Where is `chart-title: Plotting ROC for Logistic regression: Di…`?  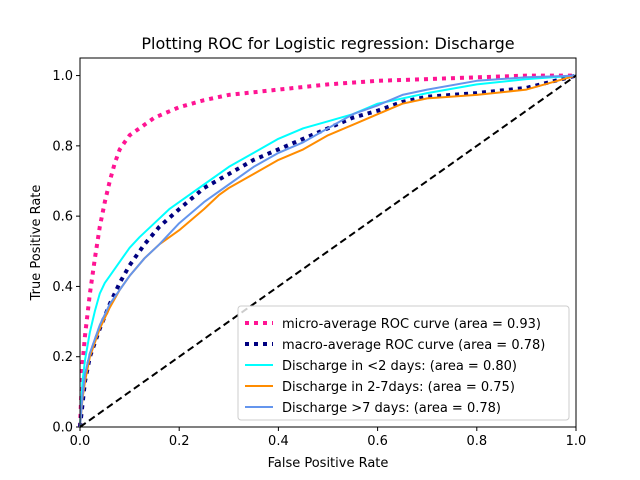
chart-title: Plotting ROC for Logistic regression: Di… is located at coordinates (327, 43).